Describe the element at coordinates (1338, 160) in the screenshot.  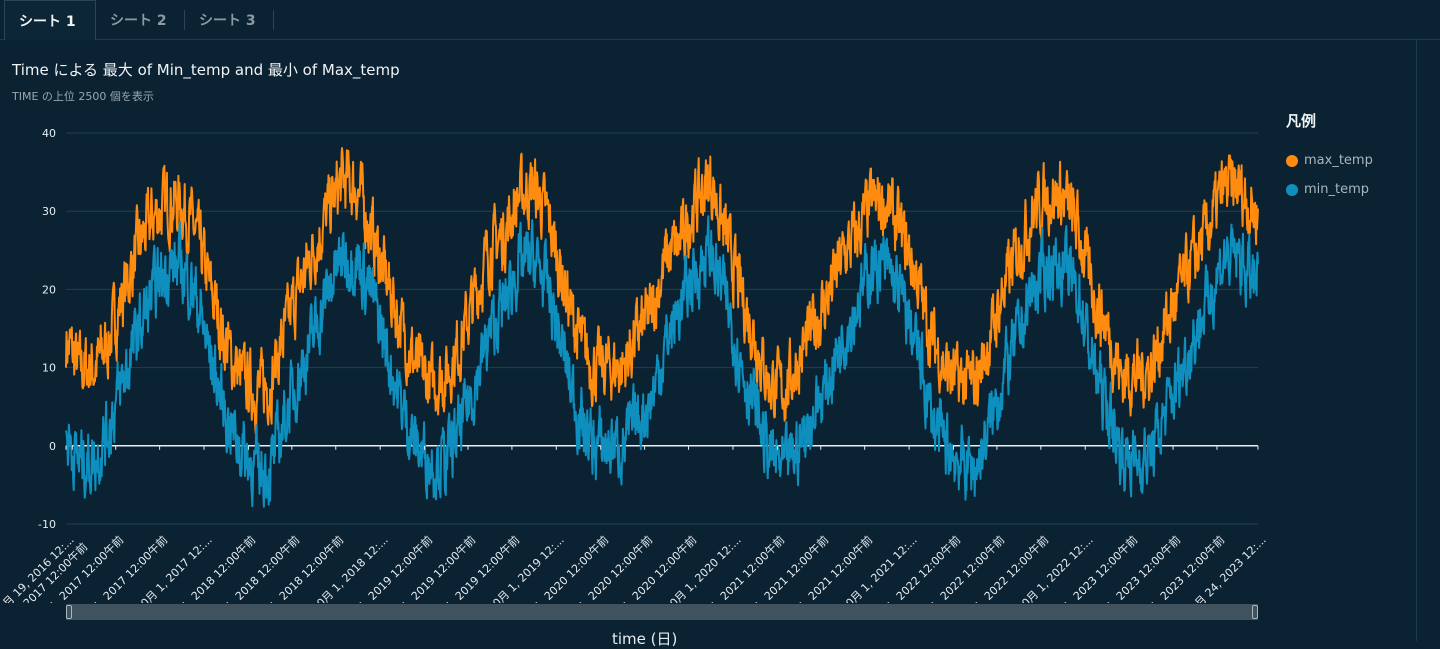
I see `legend-label: max_temp` at that location.